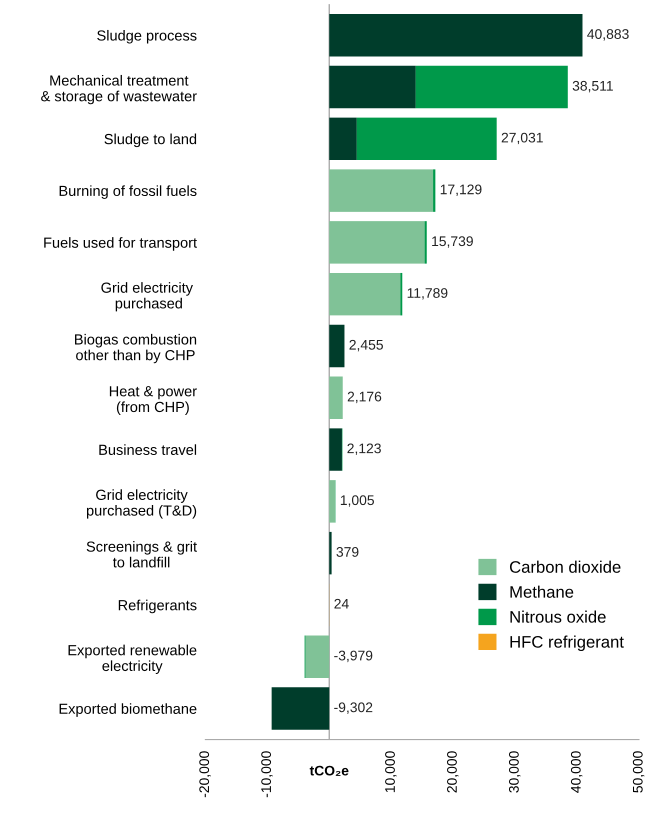 This screenshot has height=831, width=652. I want to click on legend-label: HFC refrigerant, so click(567, 644).